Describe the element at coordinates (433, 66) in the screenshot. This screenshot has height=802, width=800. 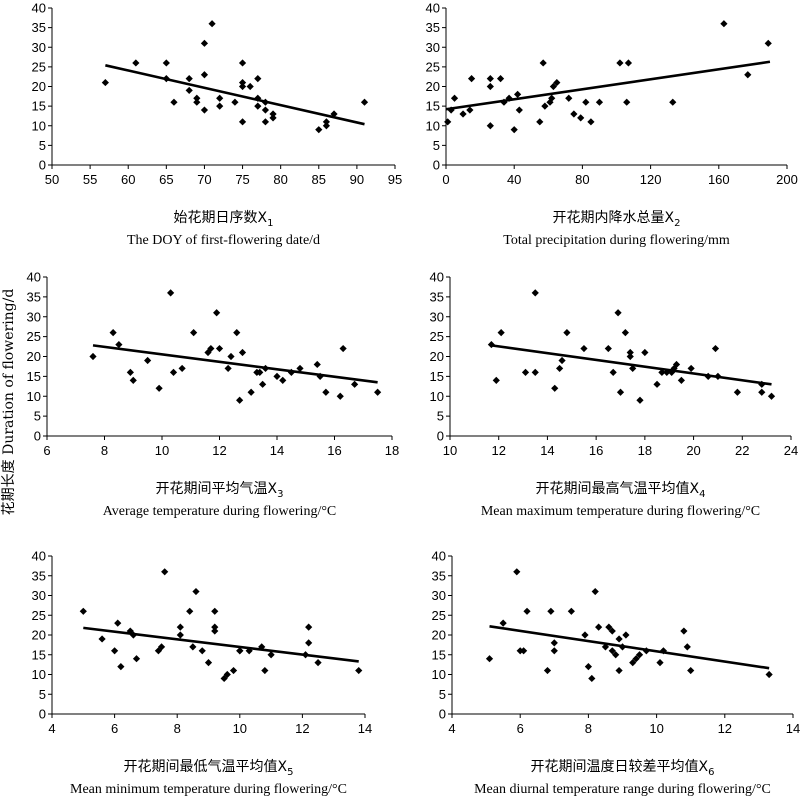
I see `y-tick-label: 25` at that location.